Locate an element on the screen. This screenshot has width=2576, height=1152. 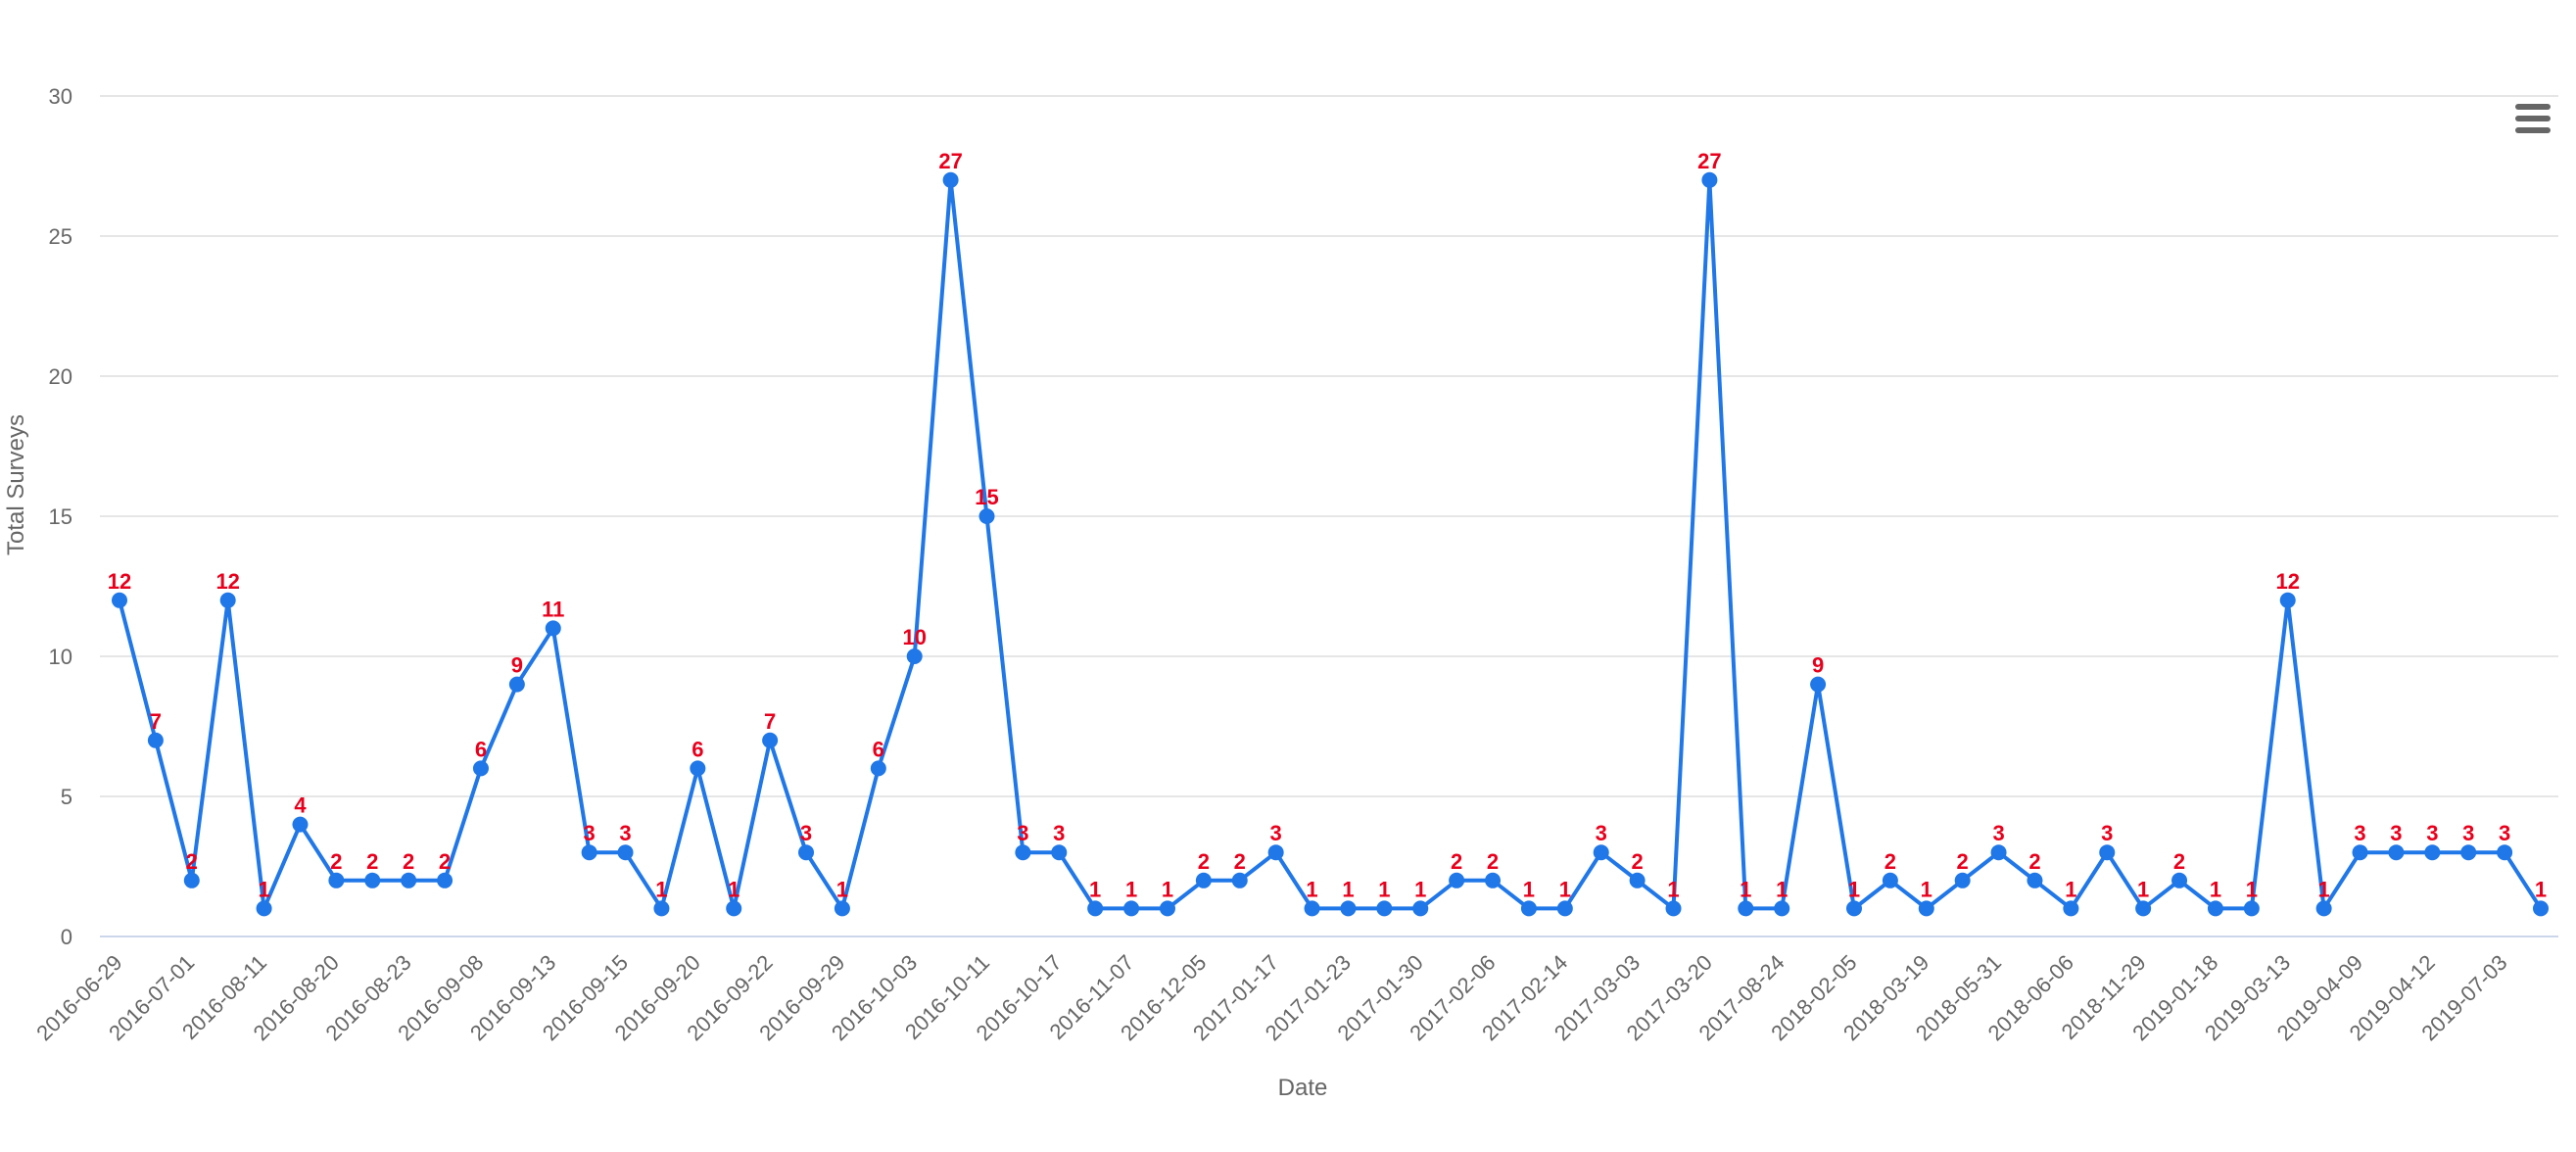
y-tick-label: 20 is located at coordinates (61, 376).